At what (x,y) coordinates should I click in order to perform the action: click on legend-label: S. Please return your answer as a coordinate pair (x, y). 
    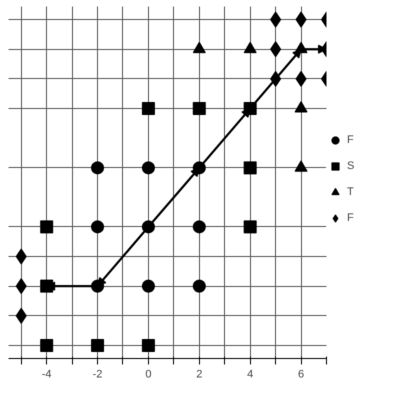
    Looking at the image, I should click on (351, 166).